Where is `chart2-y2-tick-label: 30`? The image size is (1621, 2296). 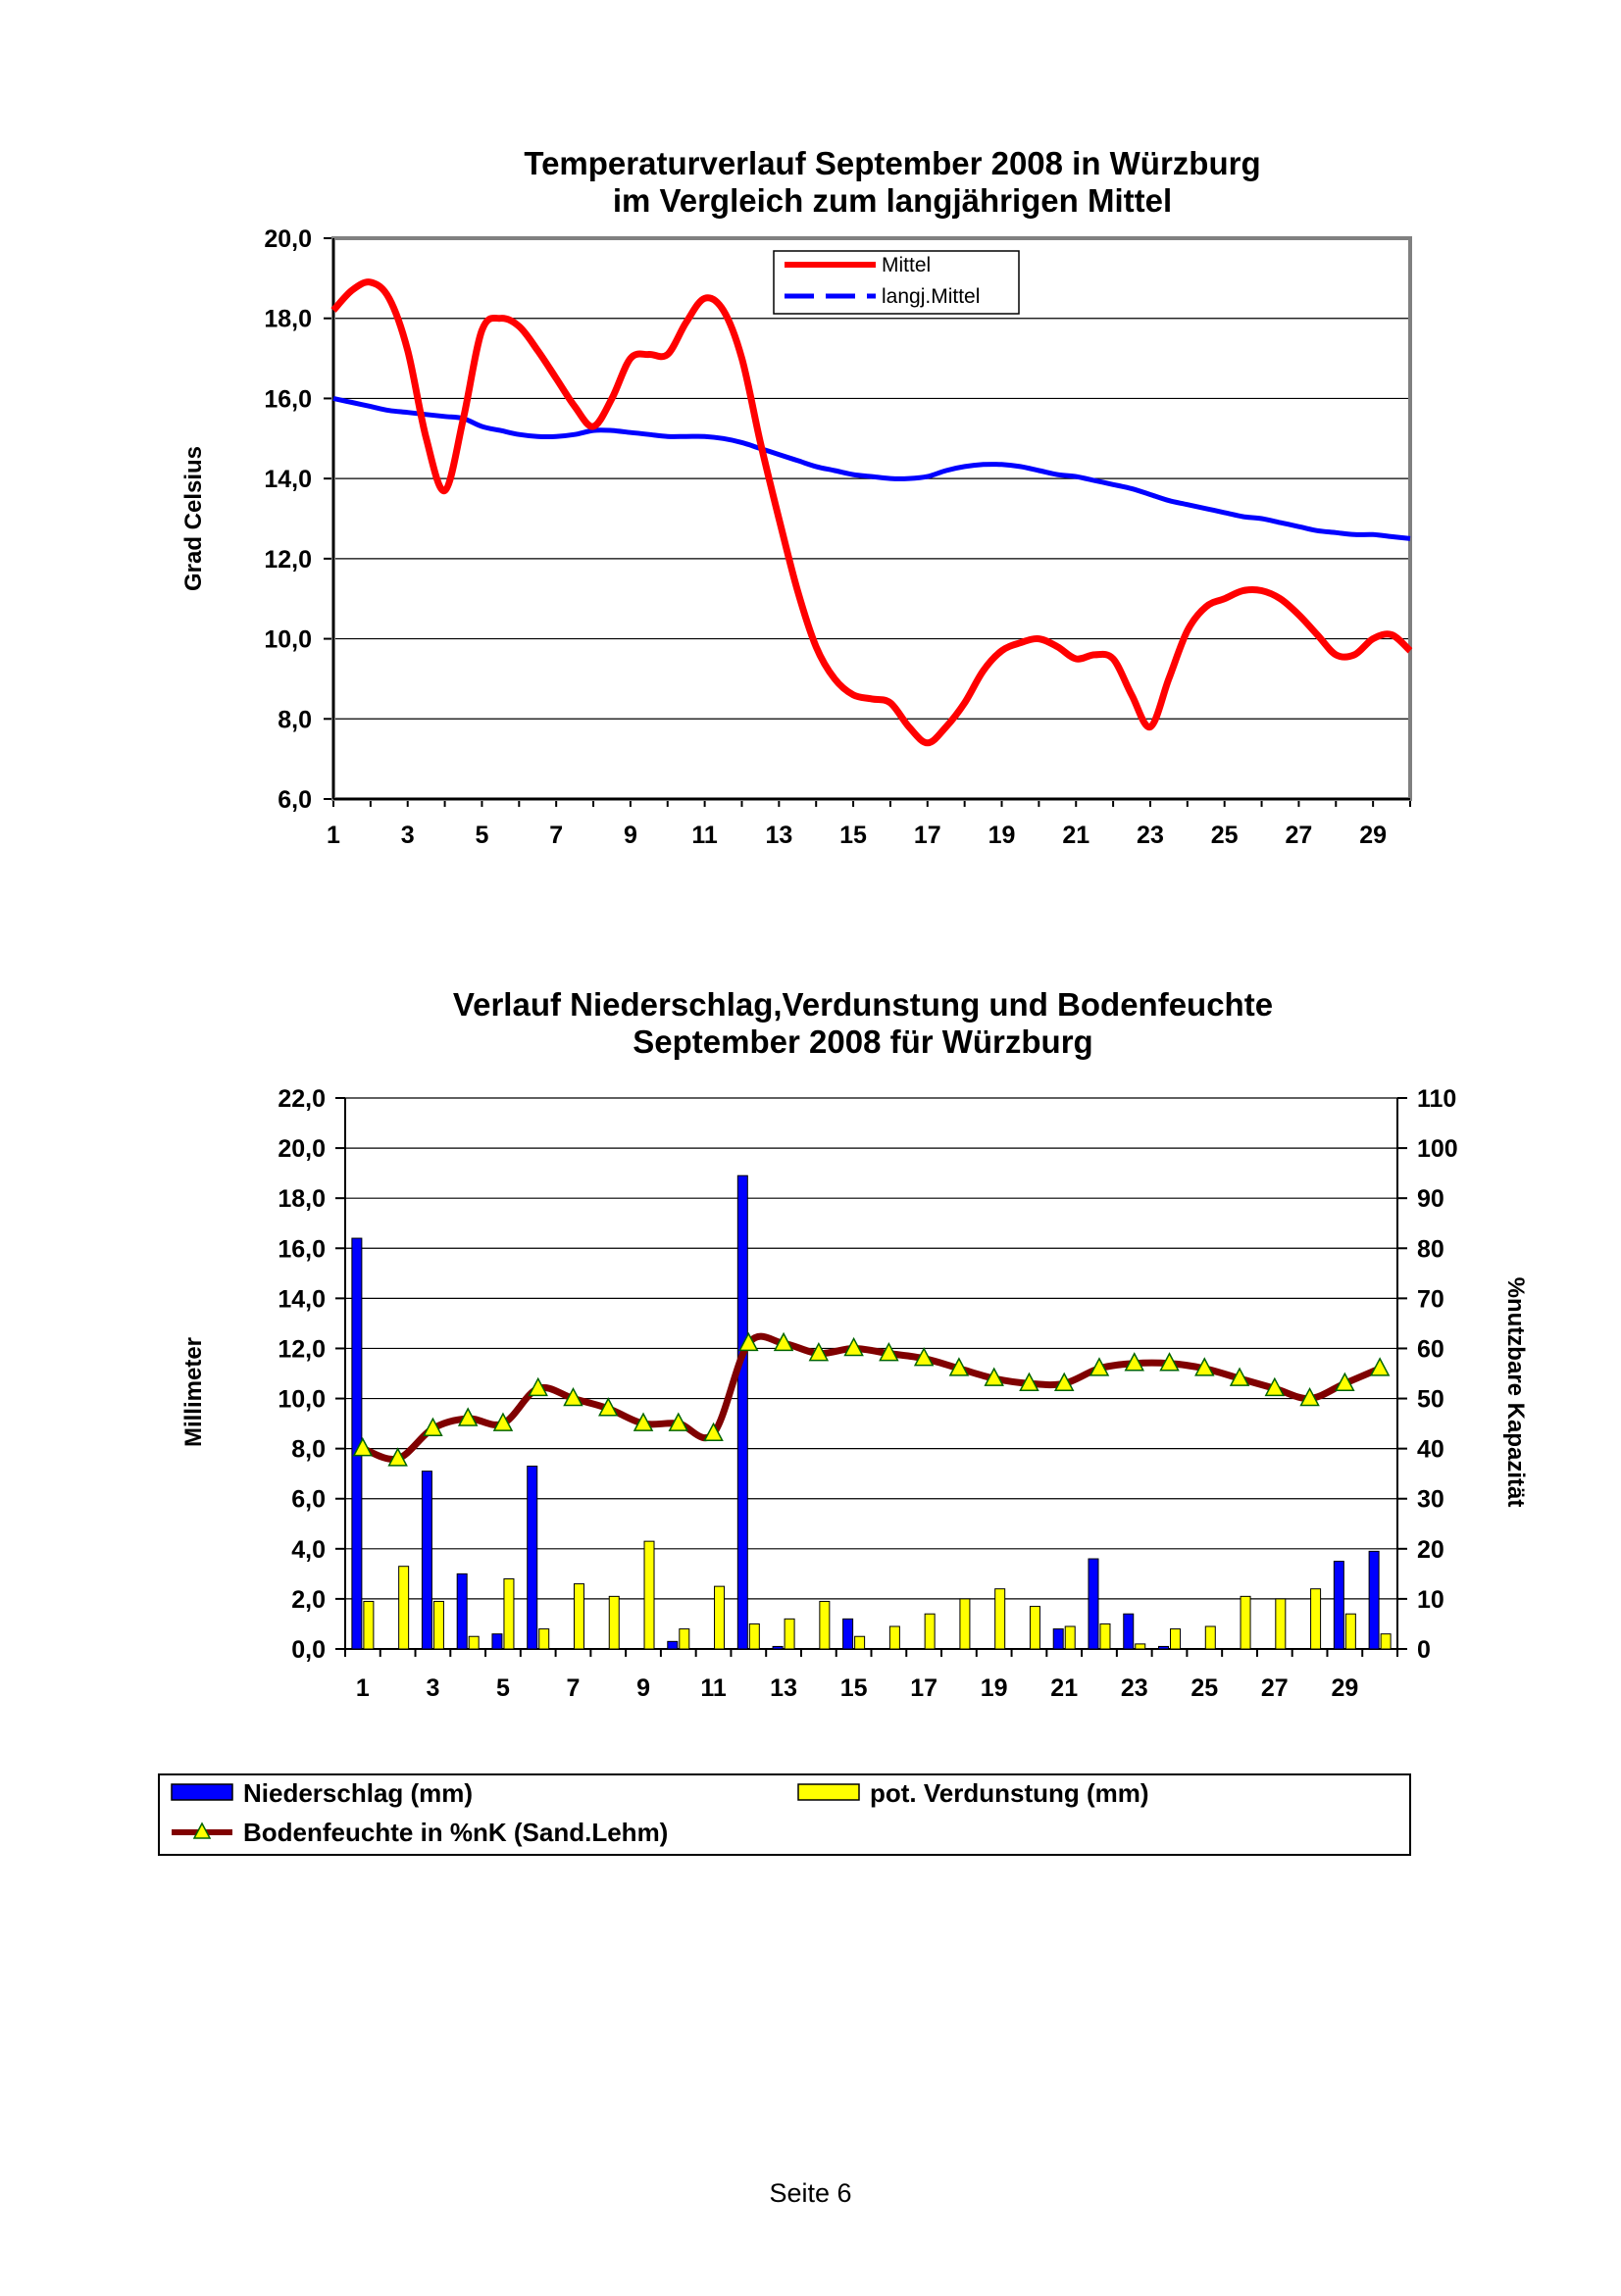 chart2-y2-tick-label: 30 is located at coordinates (1430, 1500).